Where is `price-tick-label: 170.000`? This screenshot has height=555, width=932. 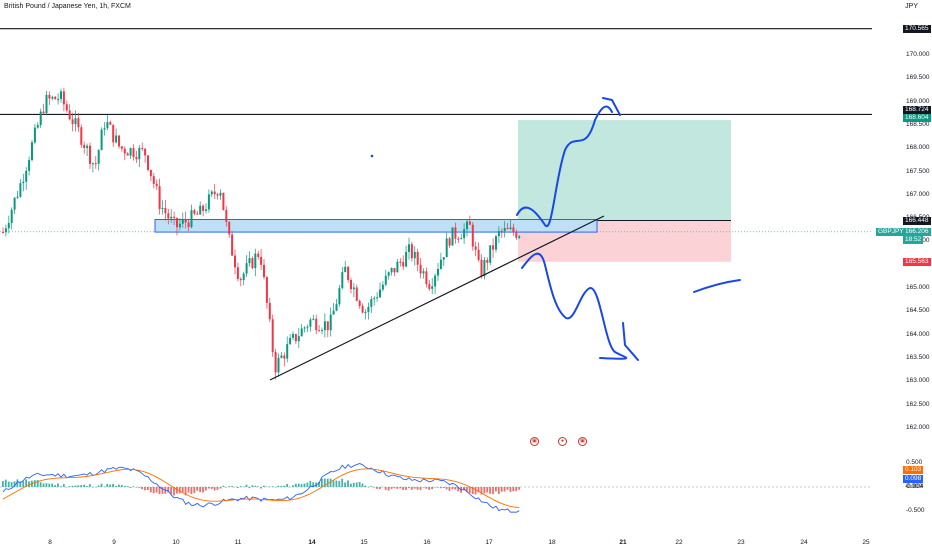 price-tick-label: 170.000 is located at coordinates (918, 54).